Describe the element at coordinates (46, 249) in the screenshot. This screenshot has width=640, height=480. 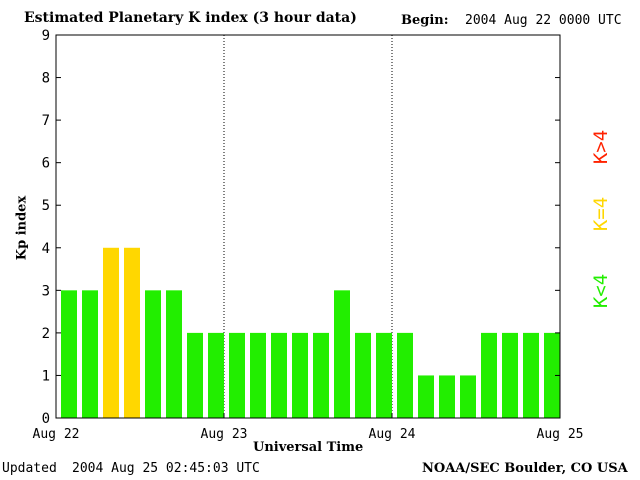
I see `y-tick-label: 4` at that location.